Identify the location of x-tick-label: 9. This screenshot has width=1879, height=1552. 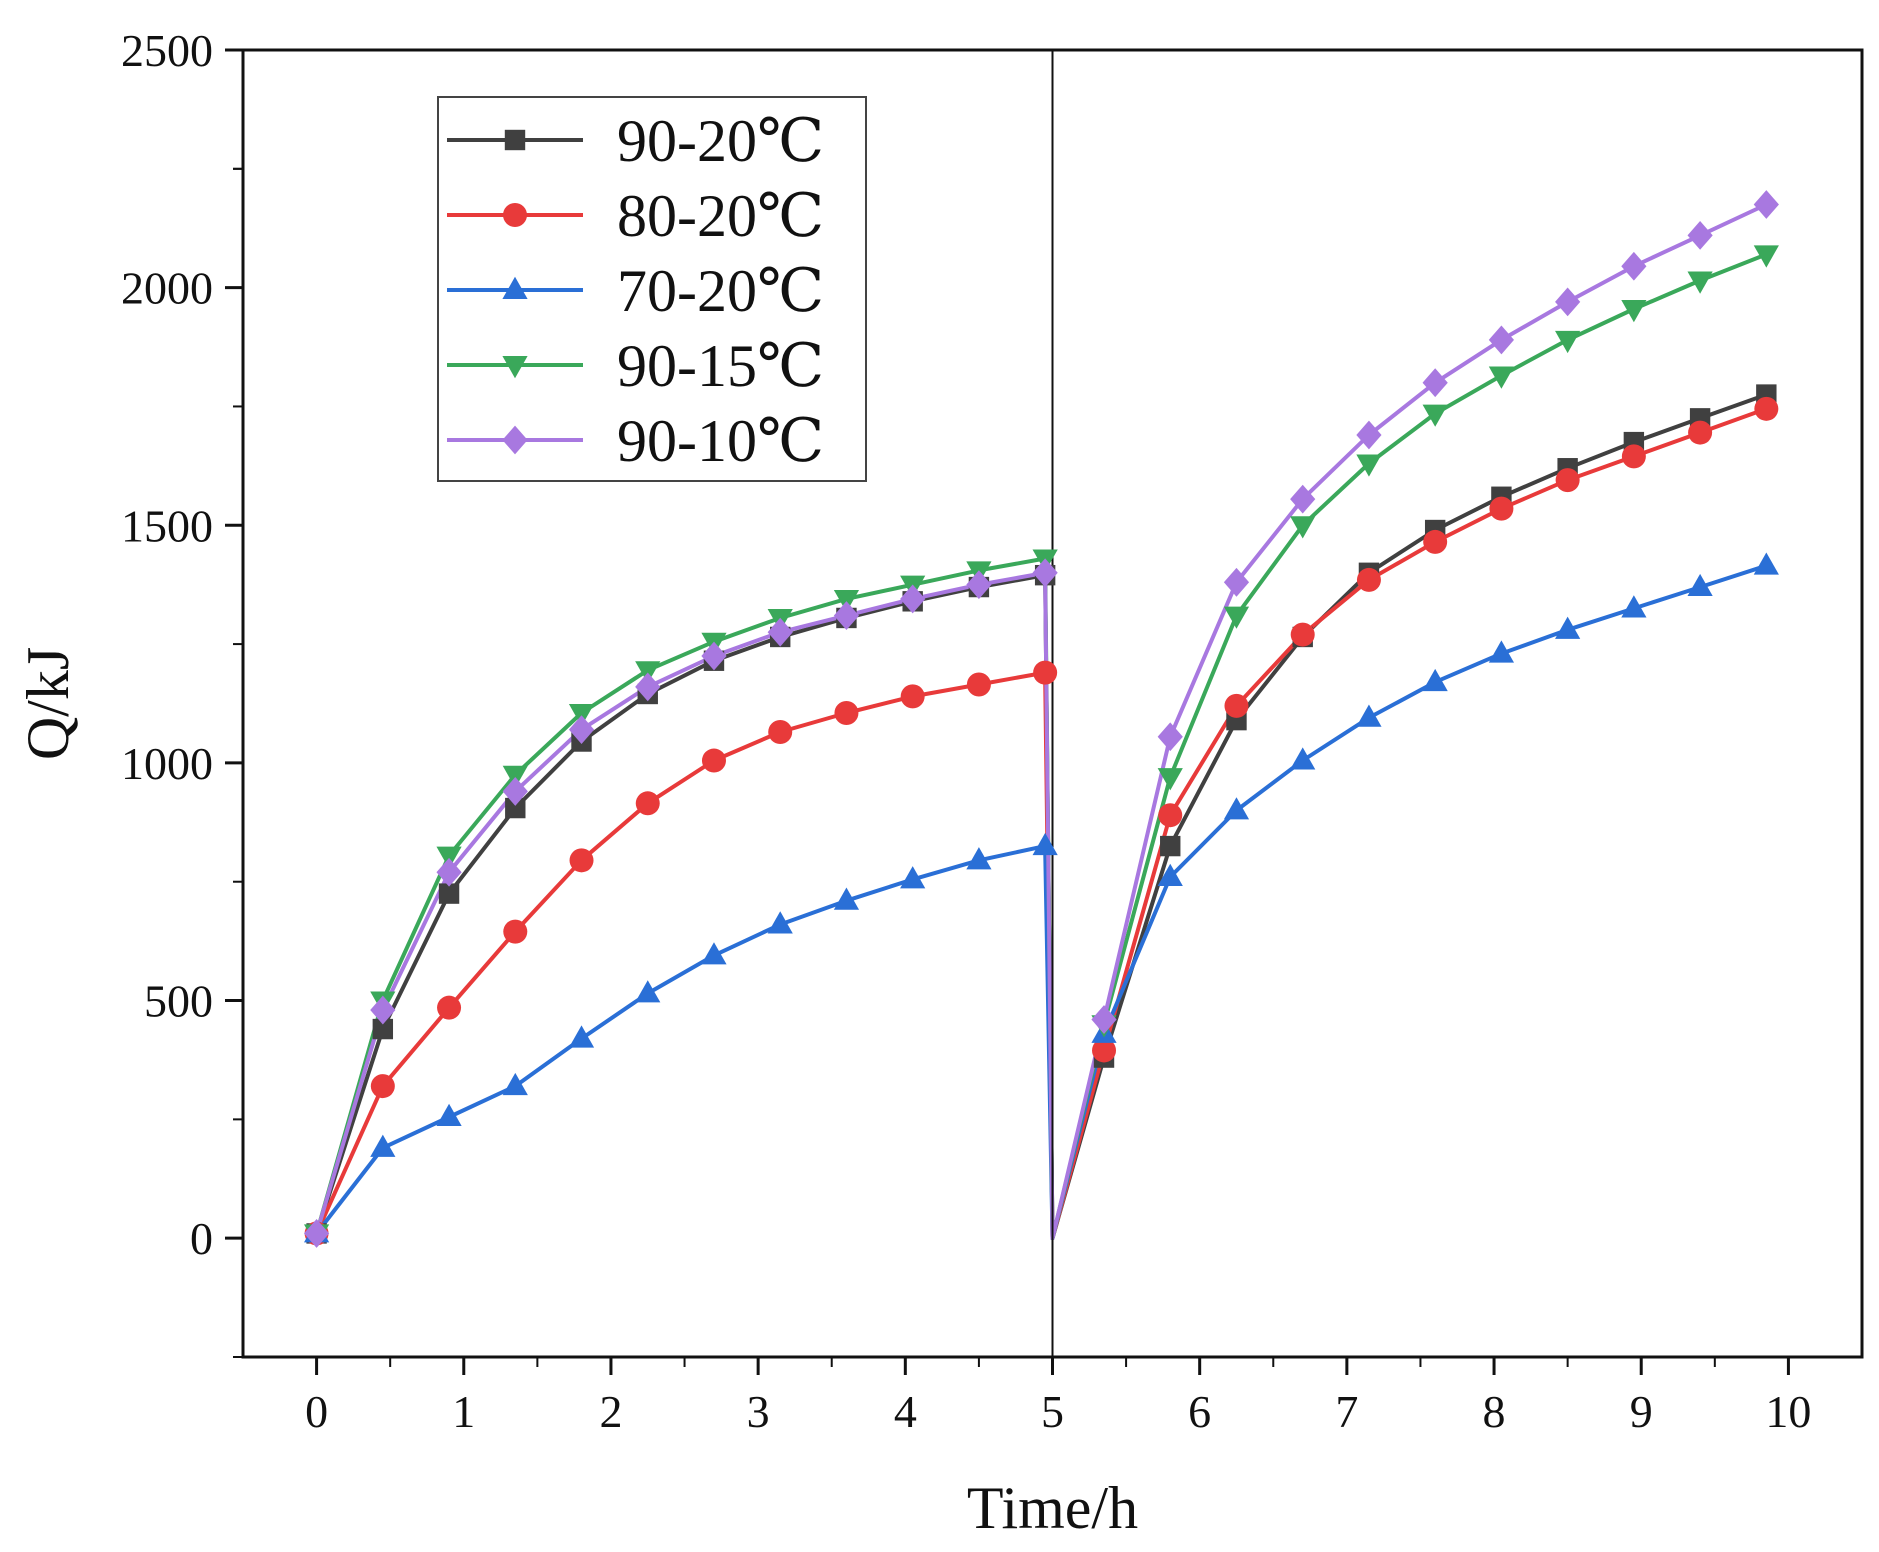
(1641, 1411).